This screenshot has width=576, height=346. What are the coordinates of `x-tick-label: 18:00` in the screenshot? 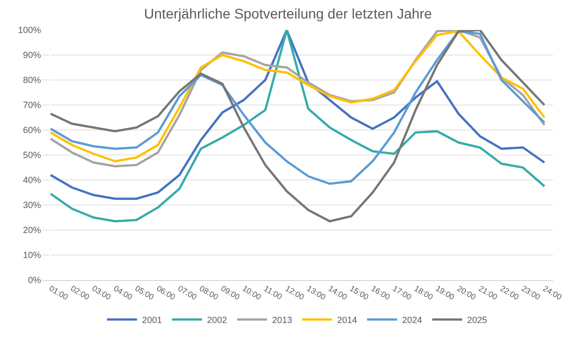 It's located at (423, 293).